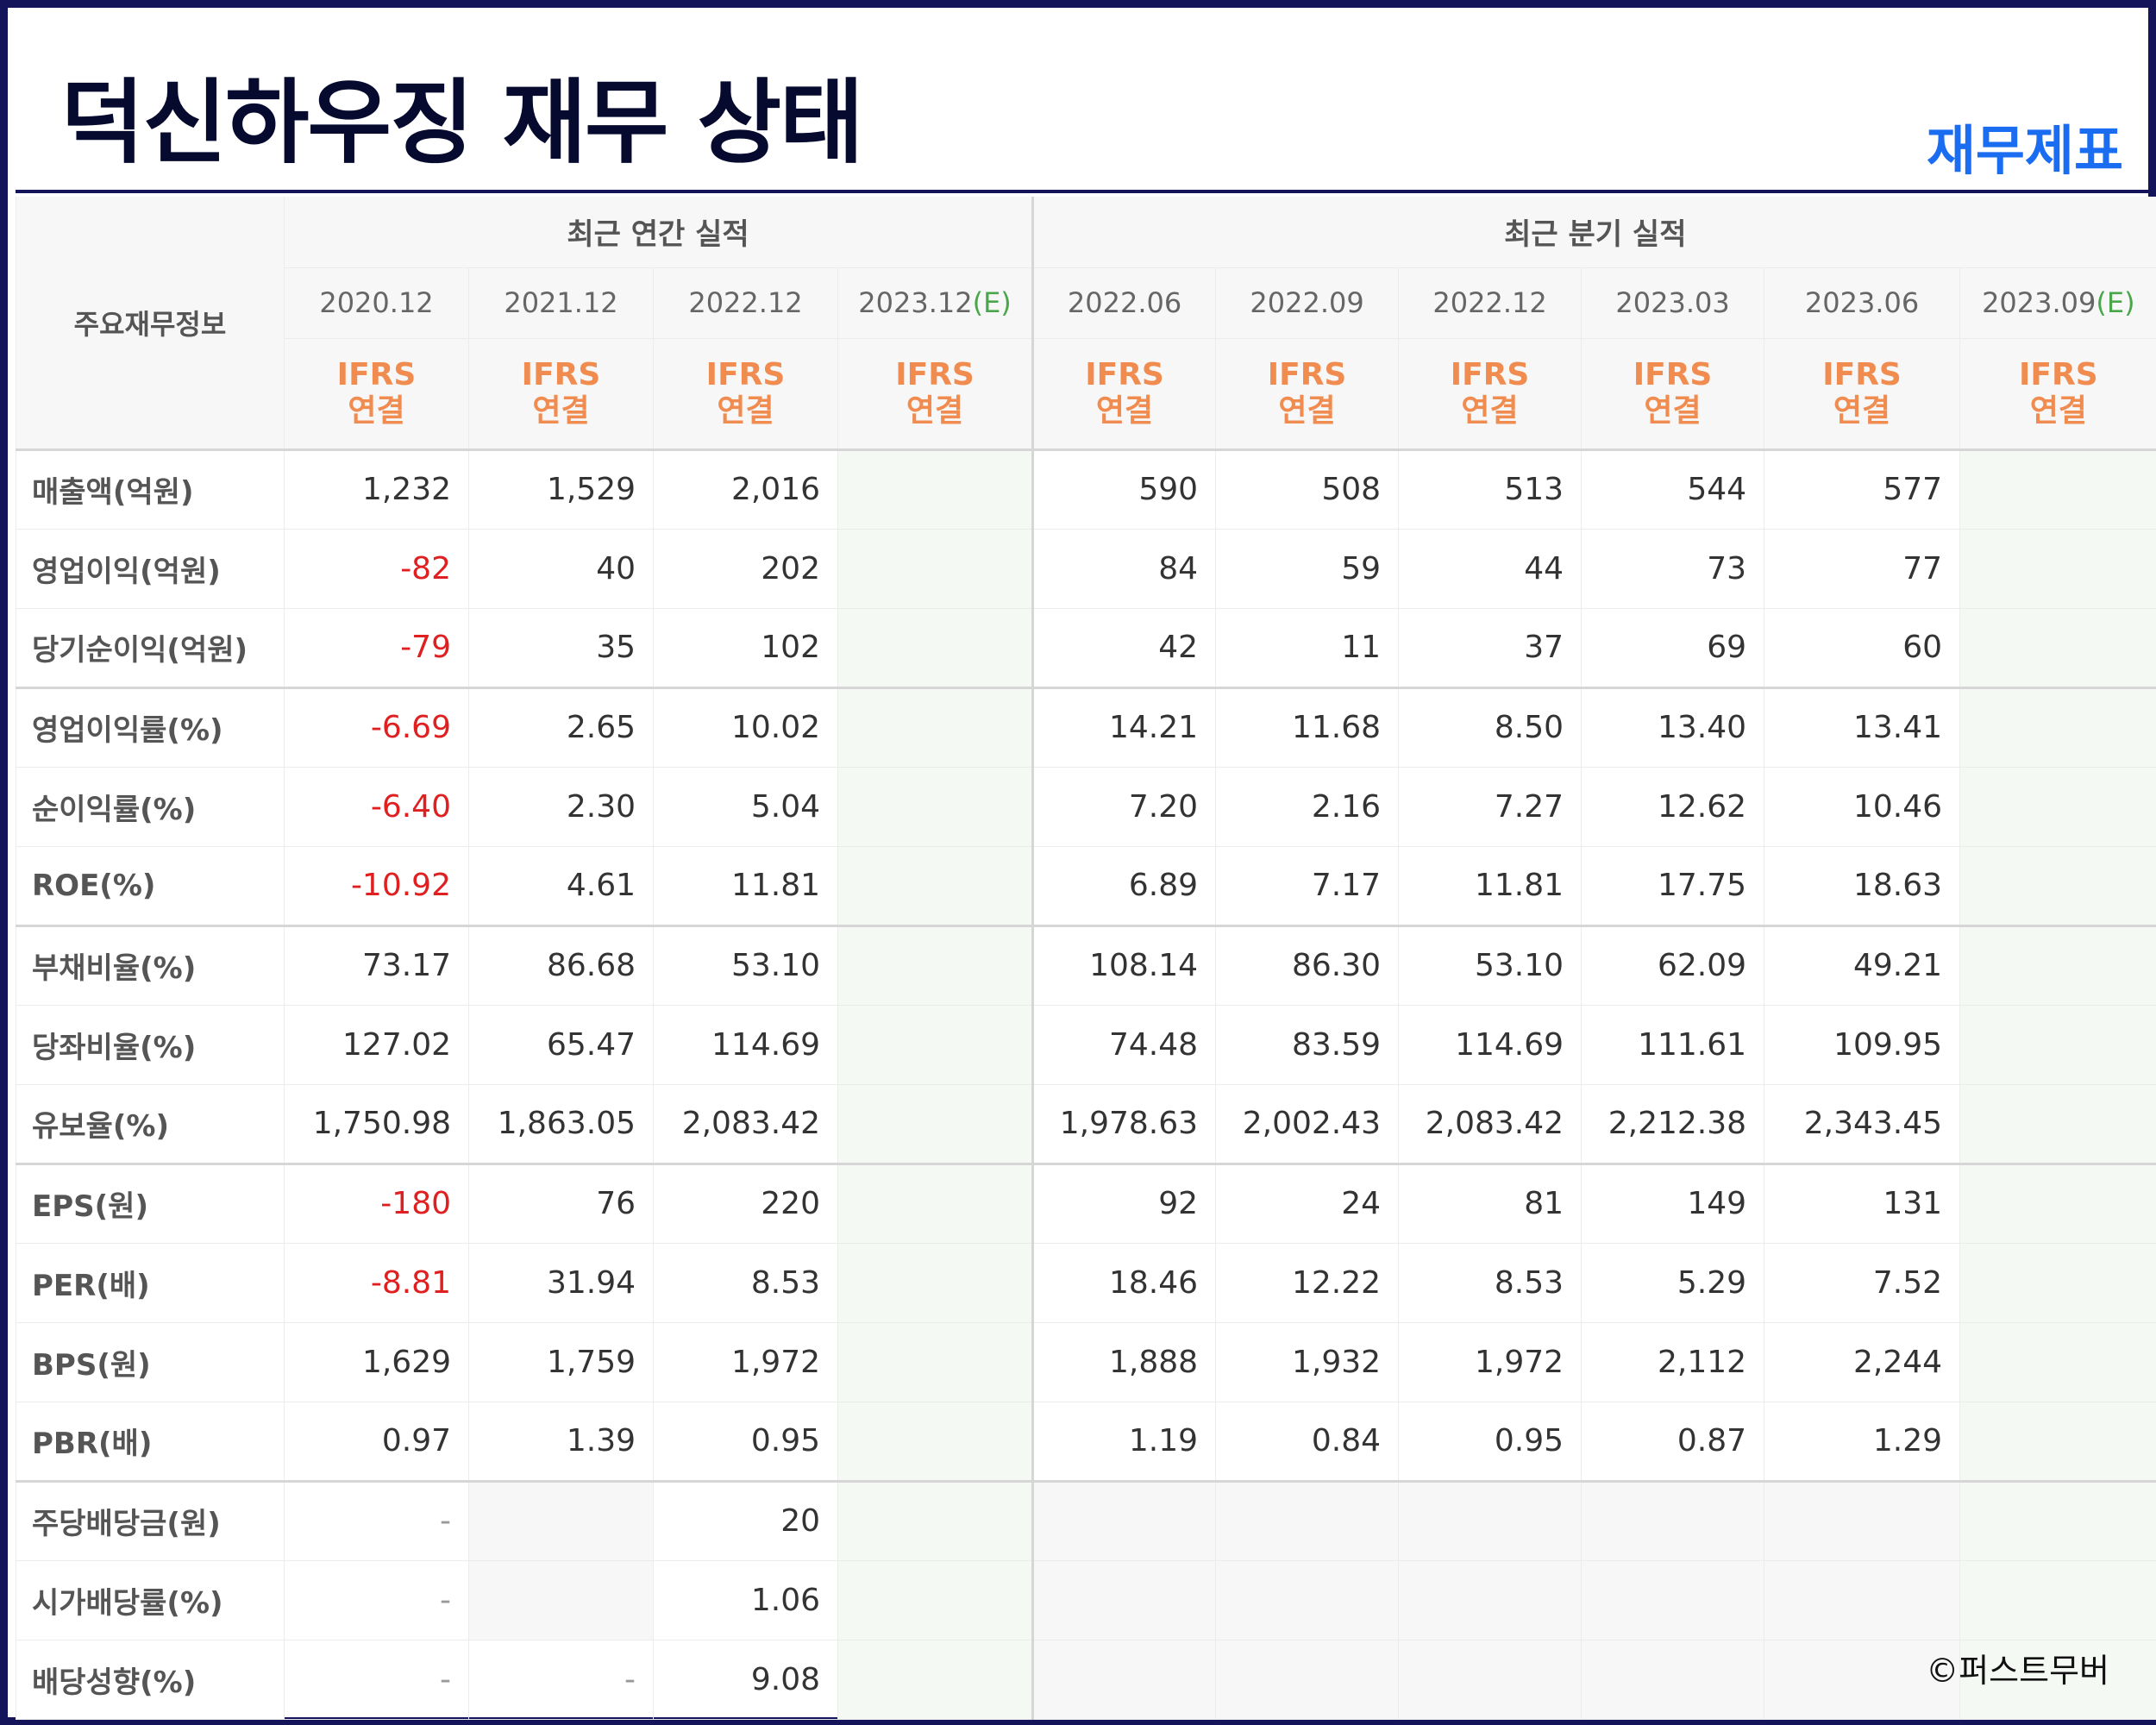  I want to click on table-cell: 5.04, so click(745, 807).